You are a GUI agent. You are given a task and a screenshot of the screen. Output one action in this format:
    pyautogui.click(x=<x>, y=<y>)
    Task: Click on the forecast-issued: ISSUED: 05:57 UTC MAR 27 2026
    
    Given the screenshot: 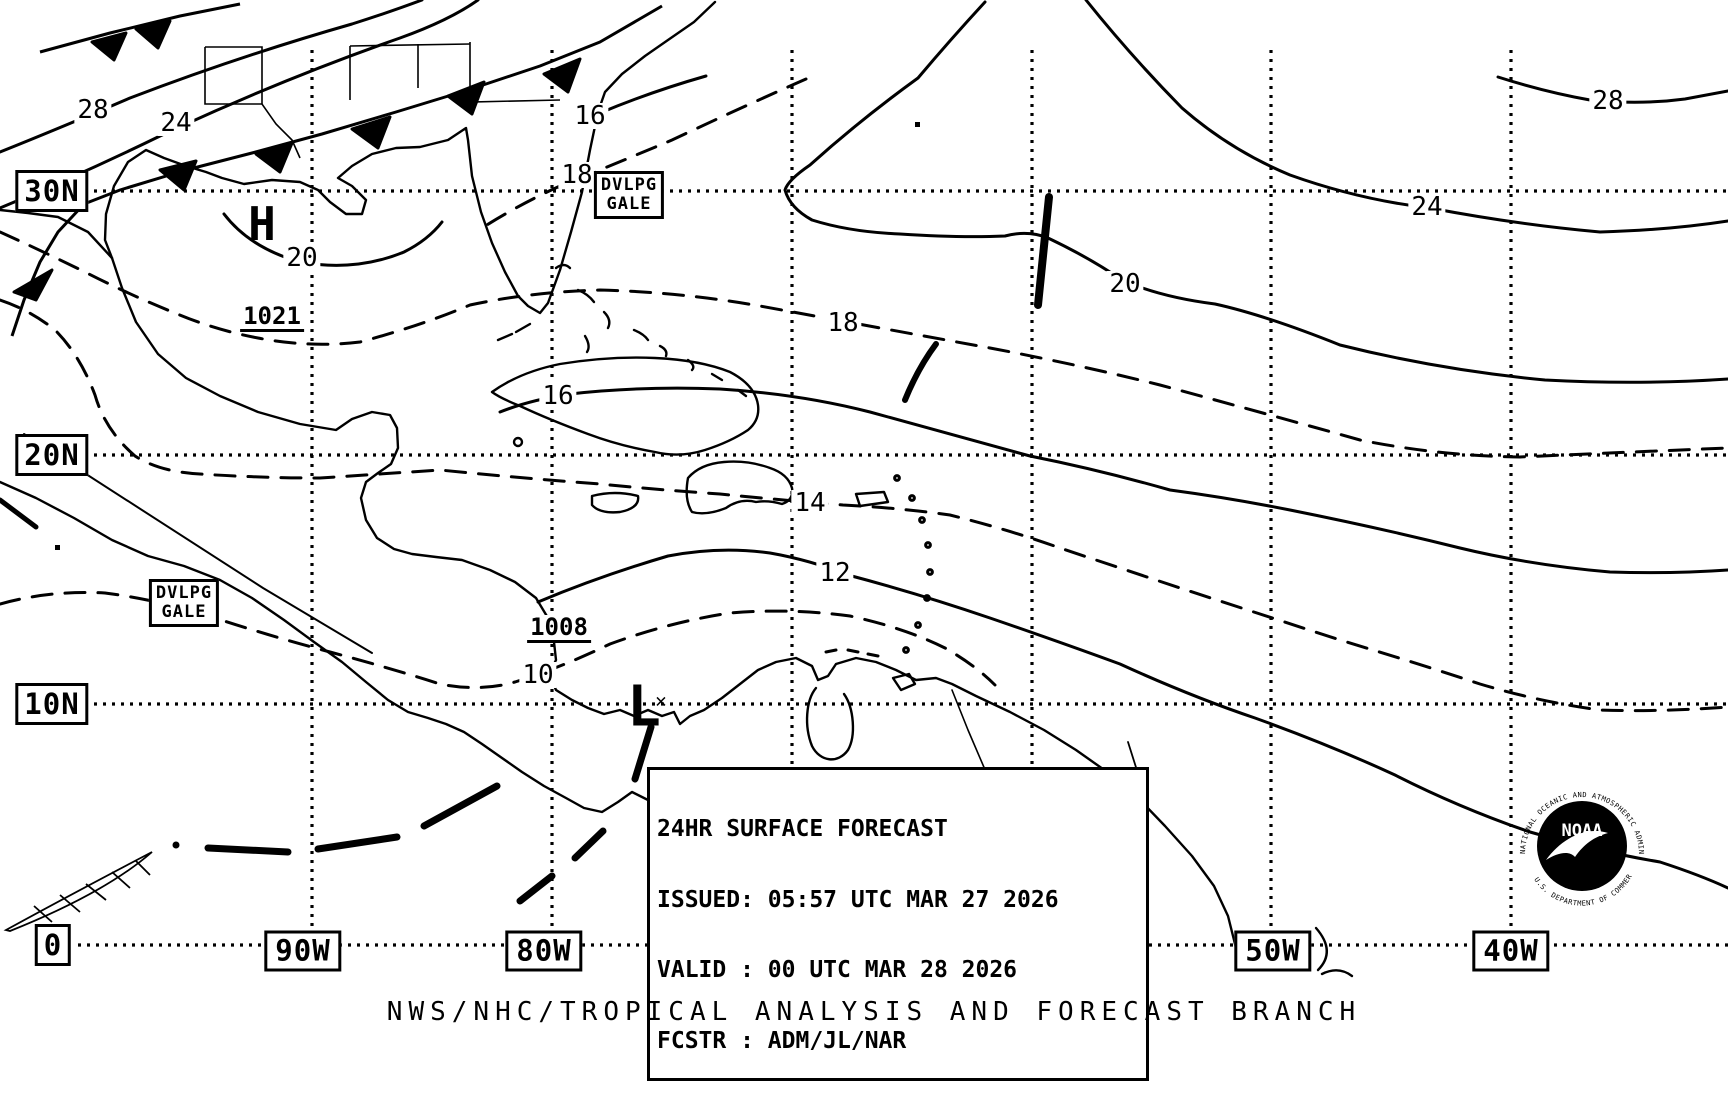 What is the action you would take?
    pyautogui.click(x=858, y=899)
    